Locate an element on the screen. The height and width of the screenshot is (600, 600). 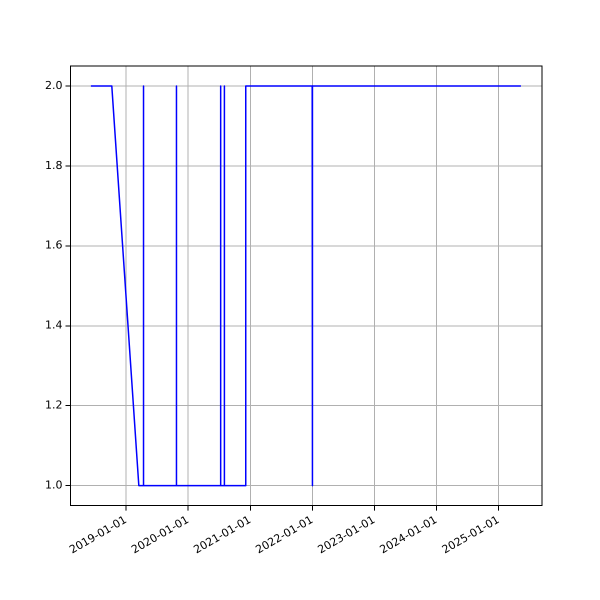
y-tick-label: 1.2 is located at coordinates (53, 405).